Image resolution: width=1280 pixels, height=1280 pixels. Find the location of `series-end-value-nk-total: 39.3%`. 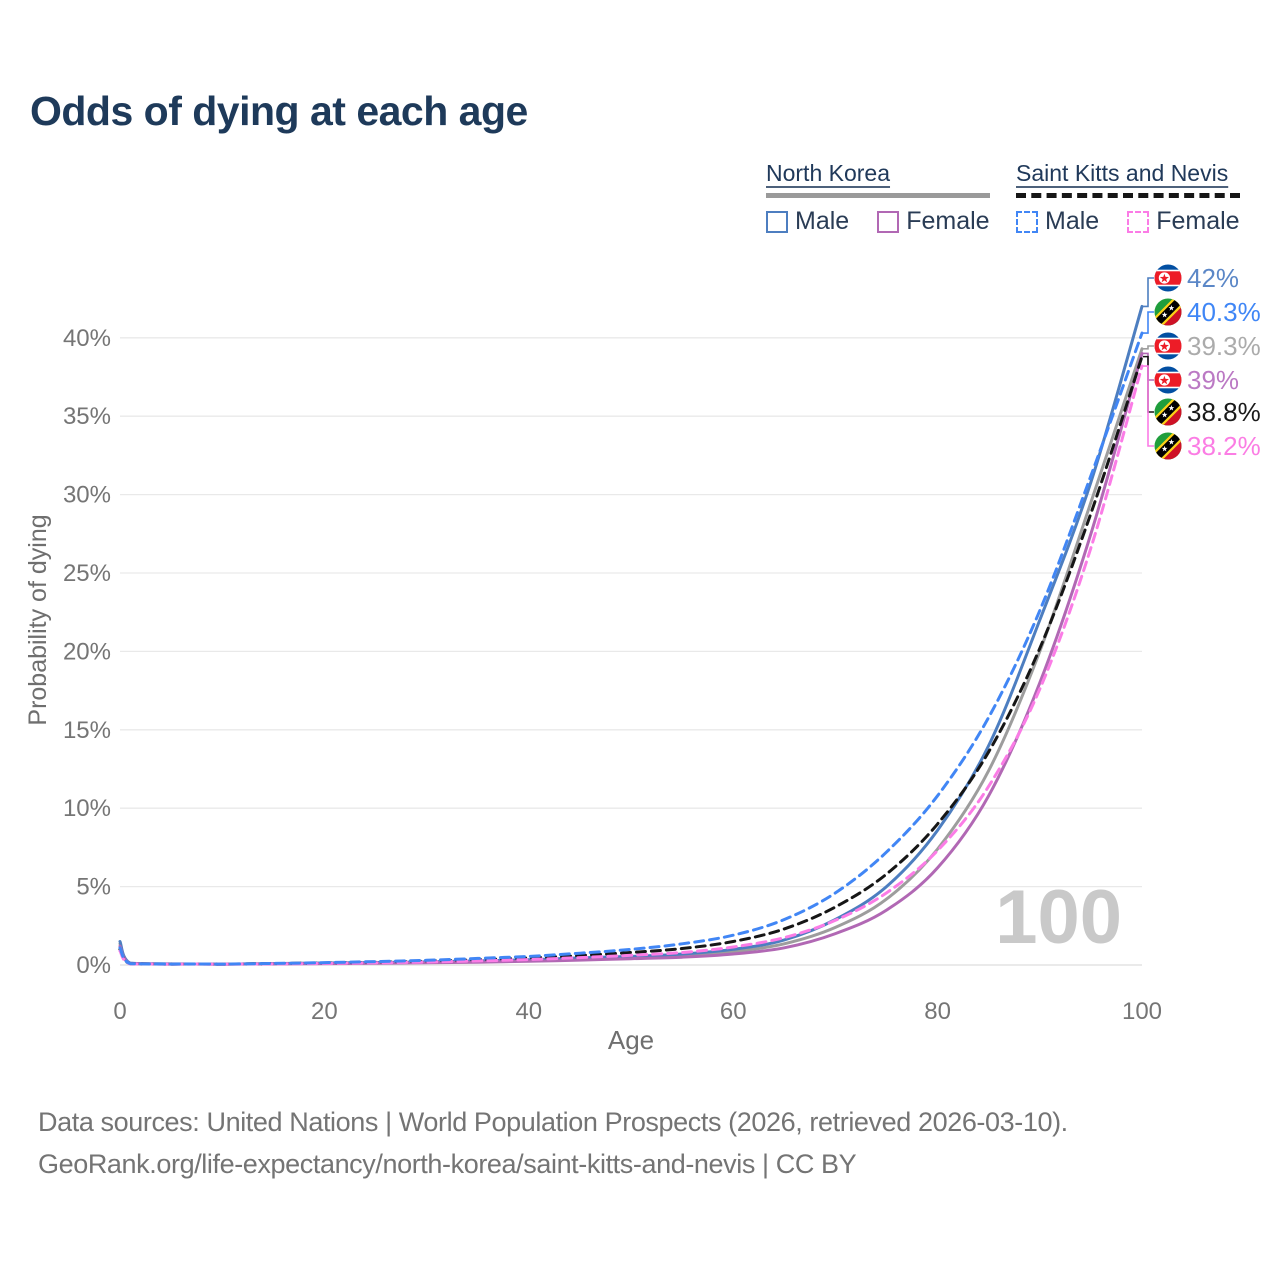

series-end-value-nk-total: 39.3% is located at coordinates (1224, 346).